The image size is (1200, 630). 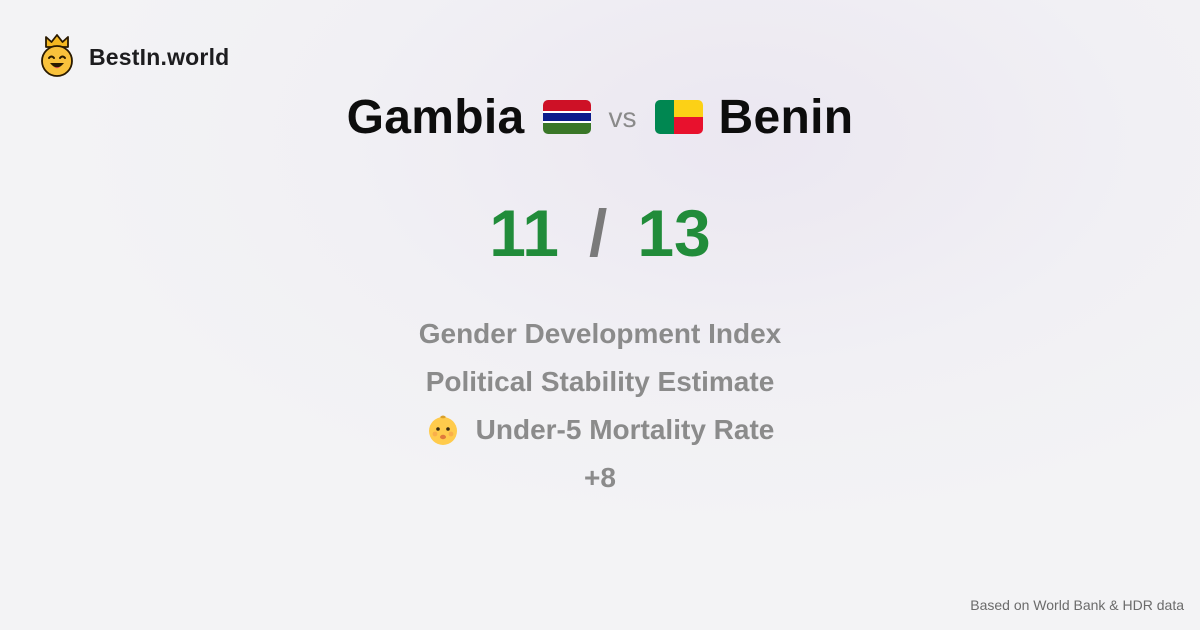 I want to click on right-country-name: Benin, so click(x=786, y=117).